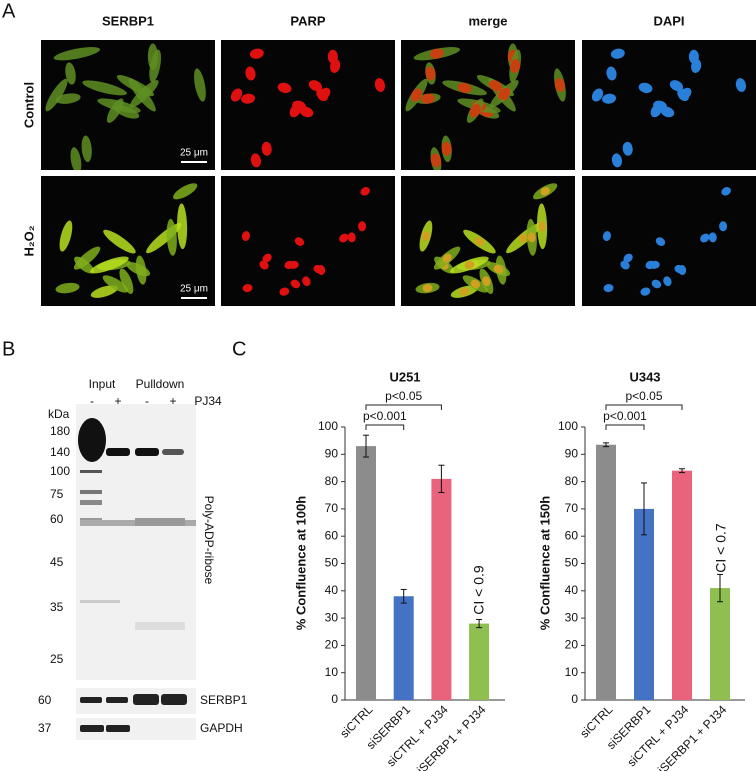 This screenshot has width=756, height=771. I want to click on panel-label: A, so click(9, 11).